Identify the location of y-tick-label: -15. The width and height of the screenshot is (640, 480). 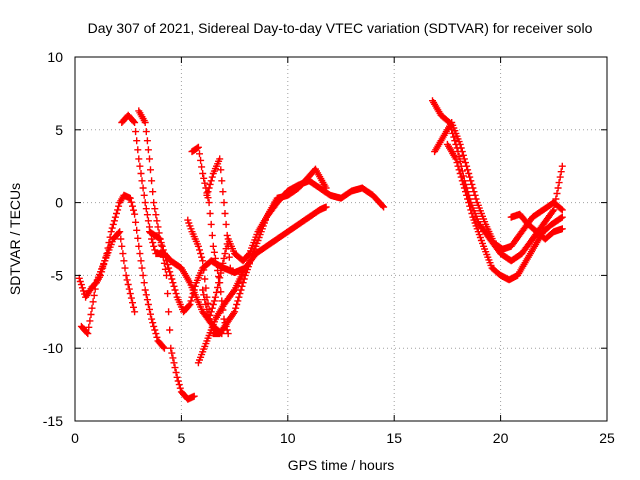
(53, 421).